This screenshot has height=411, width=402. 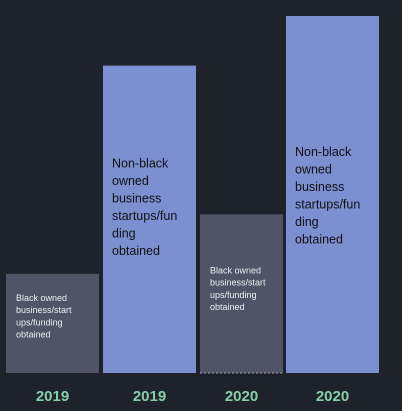 What do you see at coordinates (332, 396) in the screenshot?
I see `category-label-4: 2020` at bounding box center [332, 396].